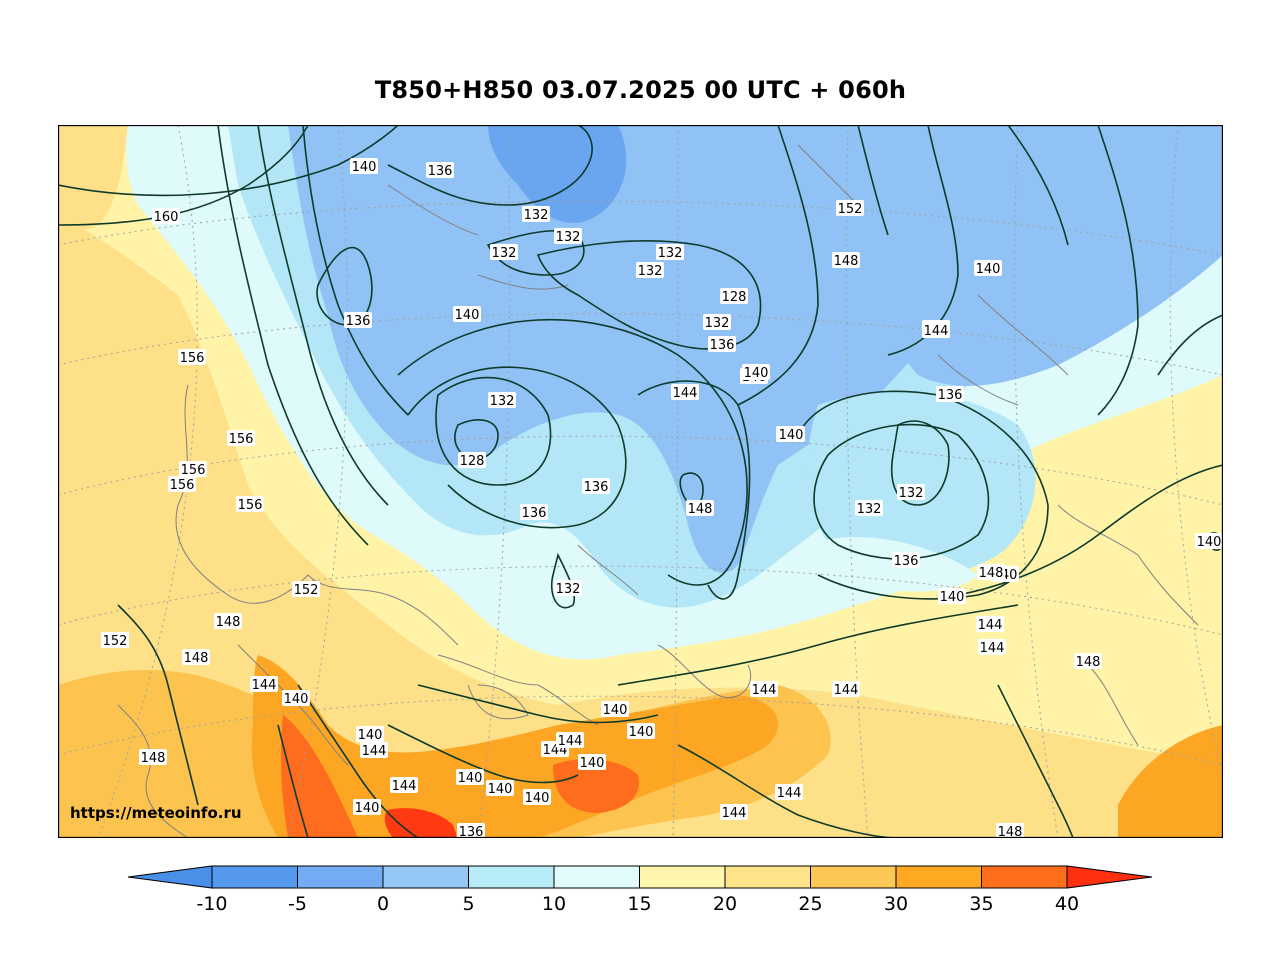 The image size is (1281, 963). What do you see at coordinates (319, 776) in the screenshot?
I see `fill-very-hot-core` at bounding box center [319, 776].